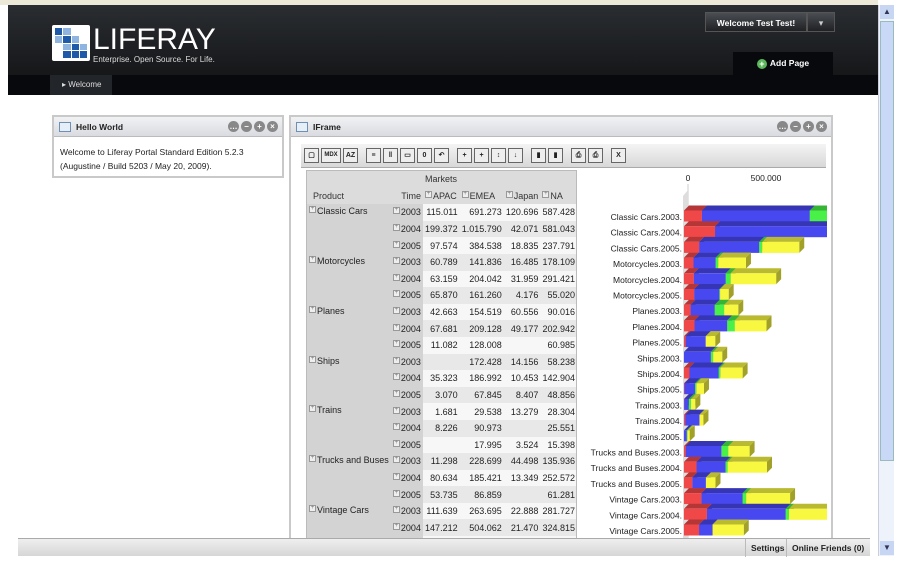 The height and width of the screenshot is (562, 899). What do you see at coordinates (887, 12) in the screenshot?
I see `scroll-up-icon: ▲` at bounding box center [887, 12].